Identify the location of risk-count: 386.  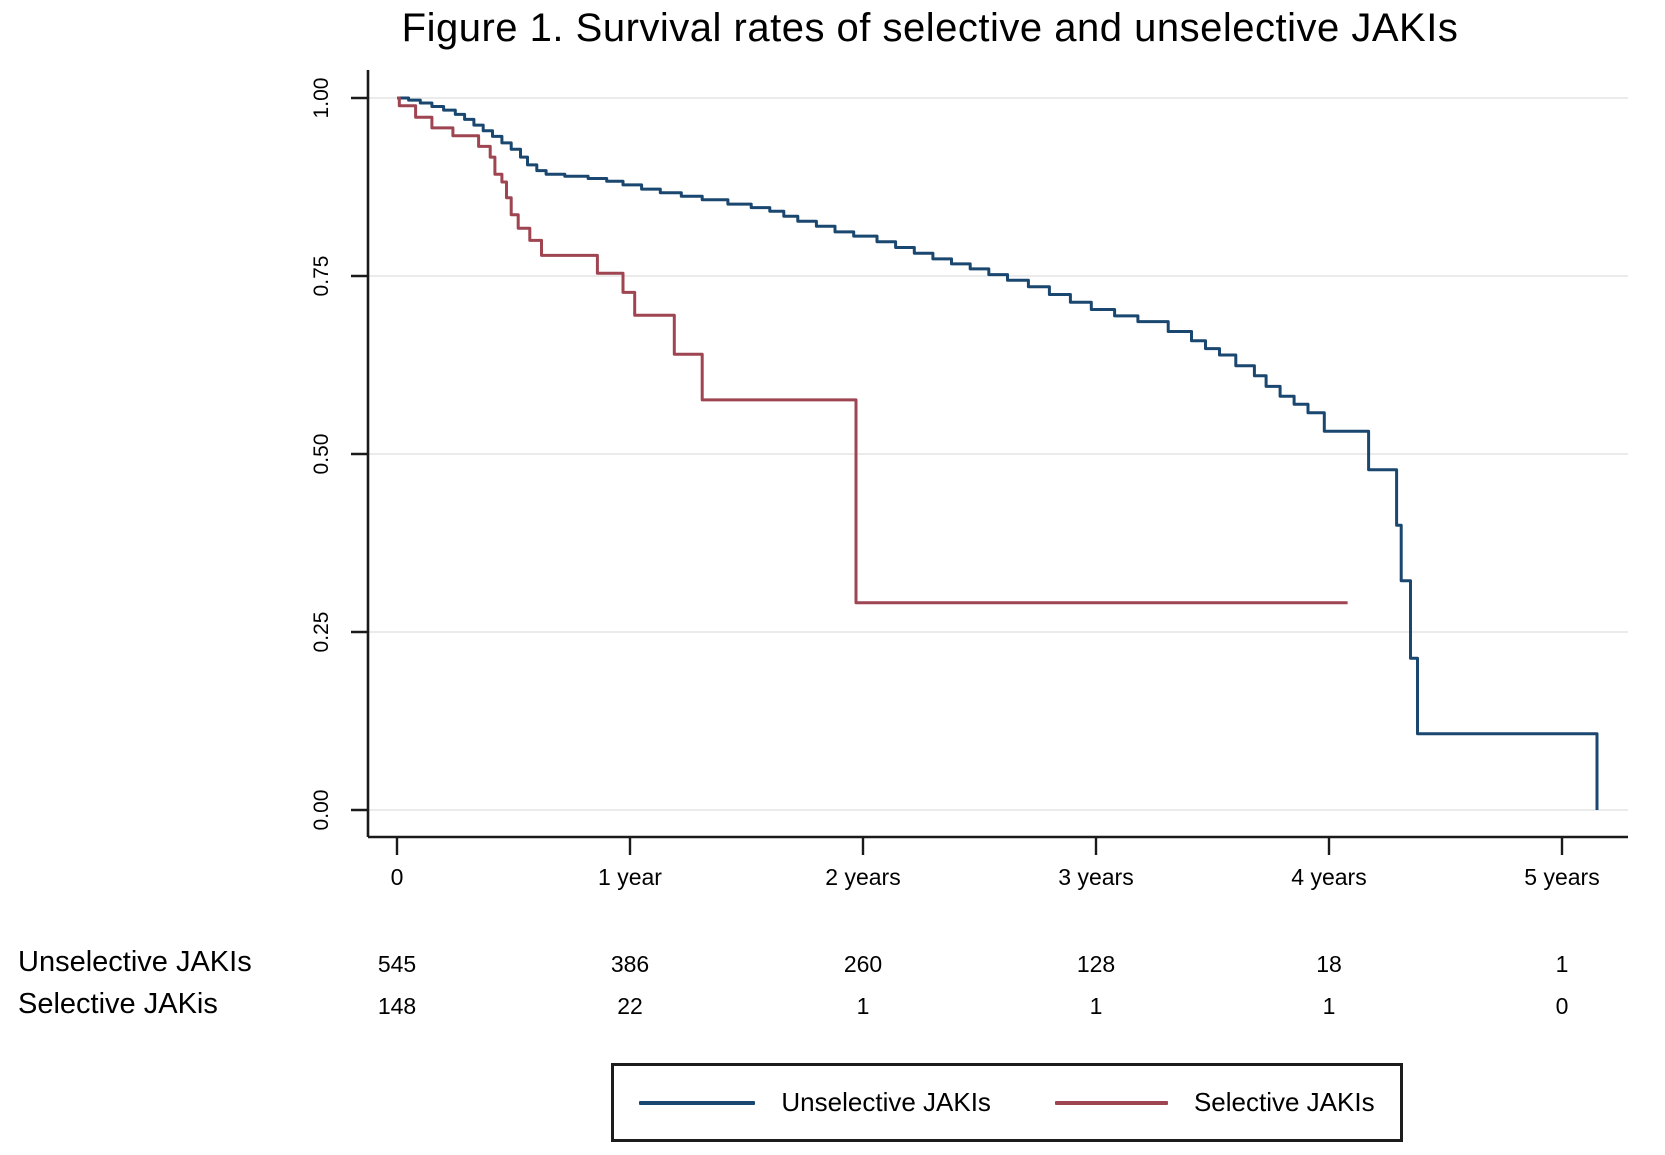
(630, 964).